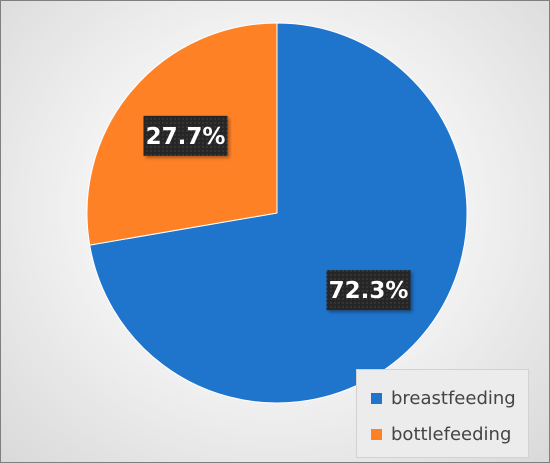 Image resolution: width=550 pixels, height=463 pixels. I want to click on legend-entry-breastfeeding: breastfeeding, so click(443, 398).